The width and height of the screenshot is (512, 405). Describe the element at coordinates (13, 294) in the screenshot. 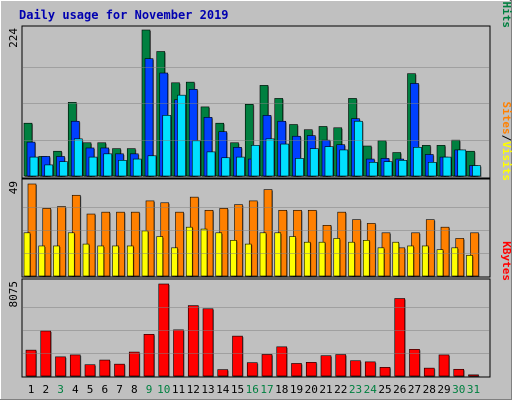

I see `panel-bottom-max-label: 8075` at that location.